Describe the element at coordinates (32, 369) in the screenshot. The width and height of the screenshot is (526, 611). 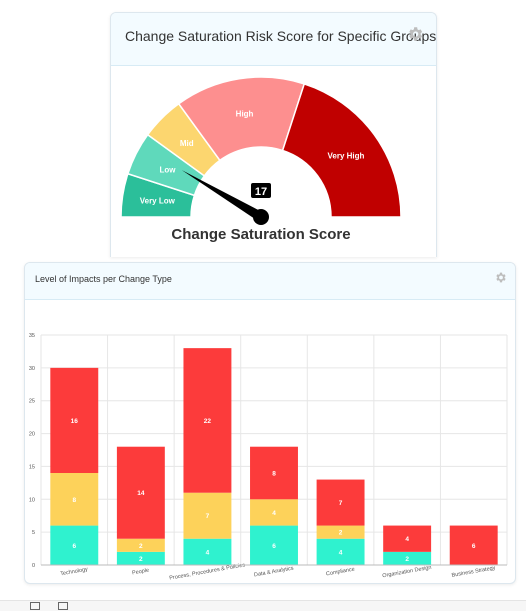
I see `y-tick-label: 30` at that location.